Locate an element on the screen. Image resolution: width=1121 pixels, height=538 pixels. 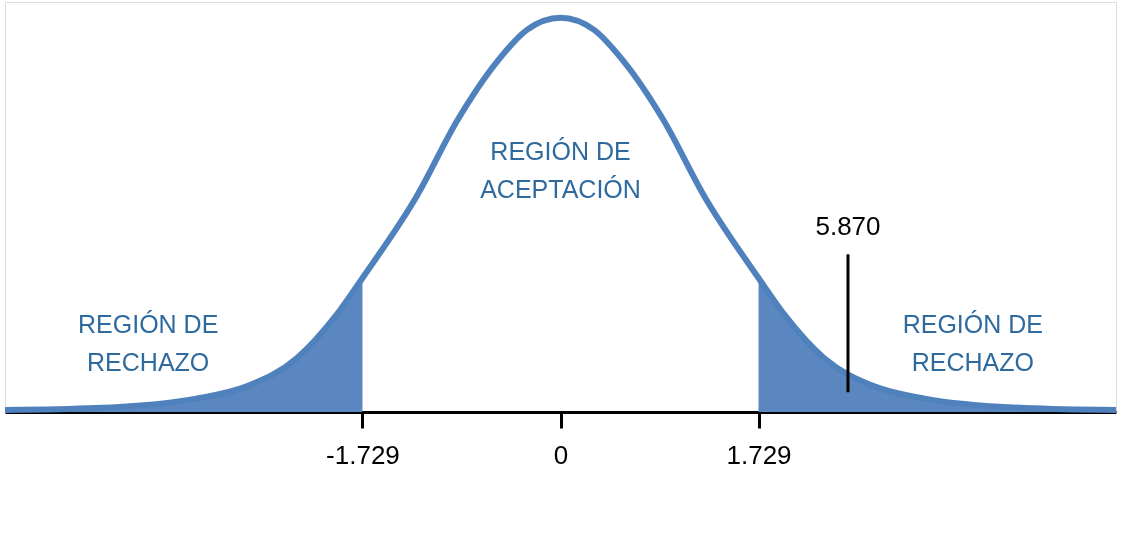
x-tick-label: -1.729 is located at coordinates (363, 454).